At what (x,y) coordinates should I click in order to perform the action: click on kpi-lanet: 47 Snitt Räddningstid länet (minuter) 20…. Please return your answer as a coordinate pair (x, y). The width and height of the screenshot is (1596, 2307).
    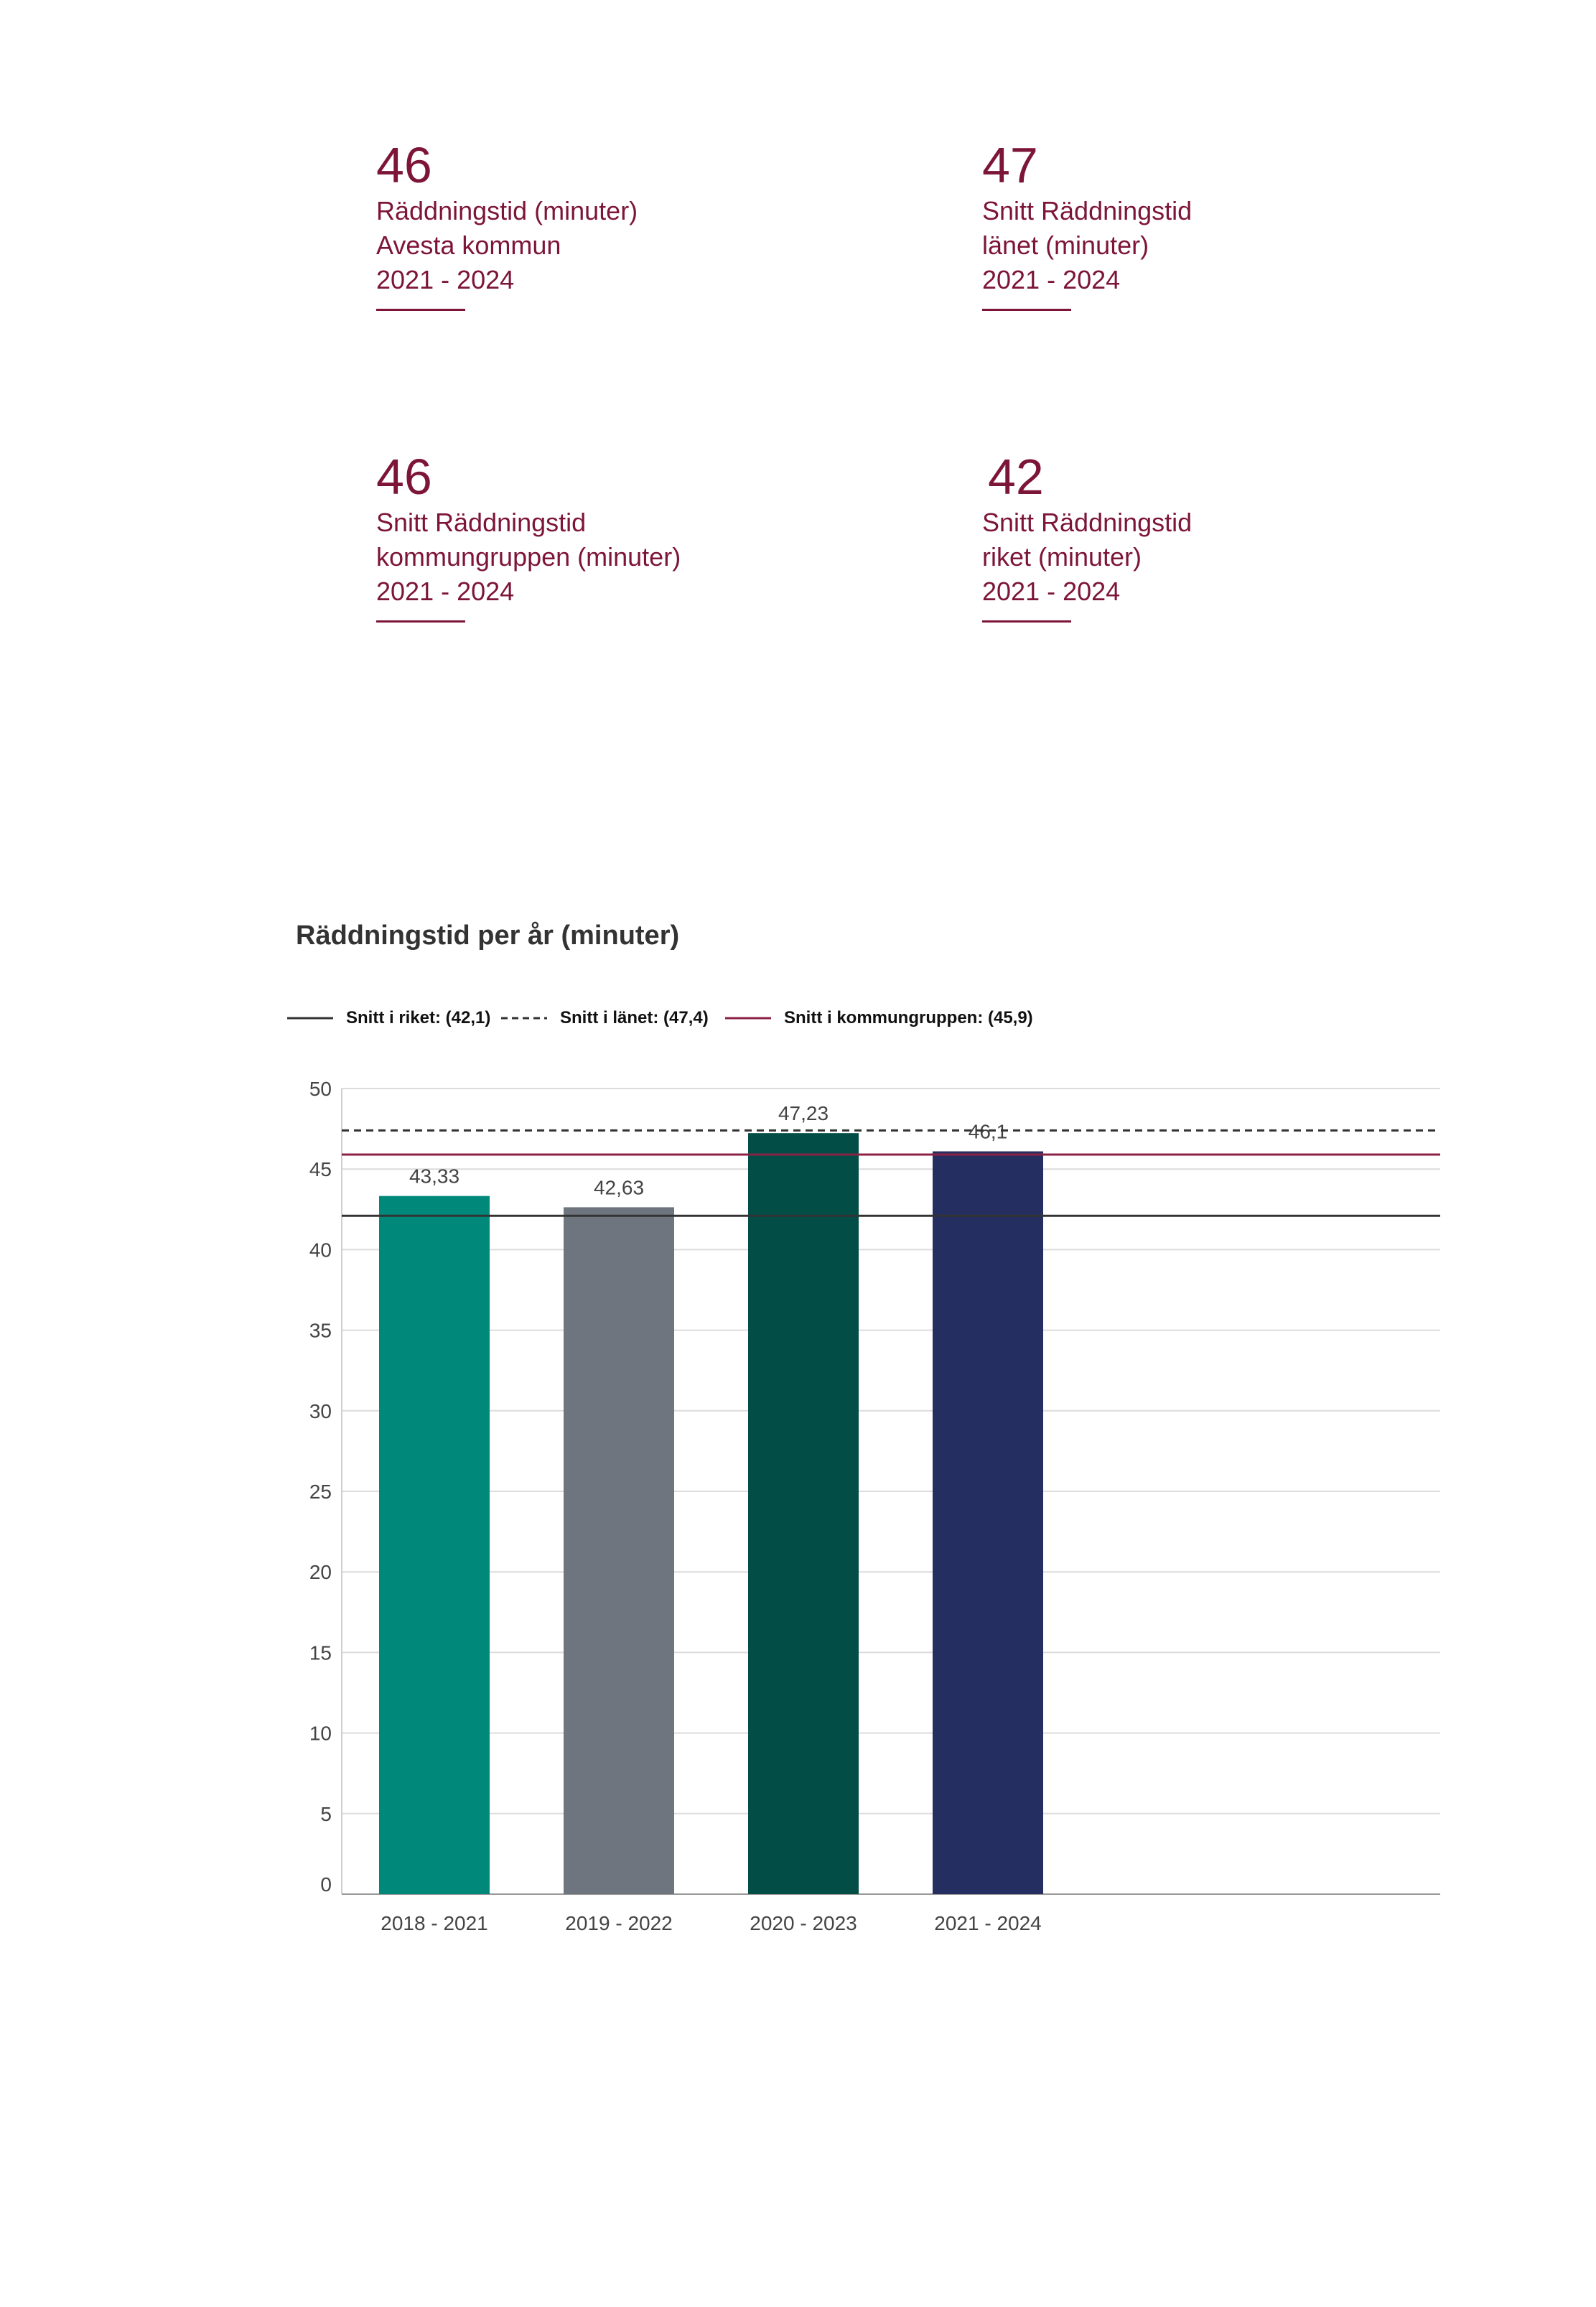
    Looking at the image, I should click on (1087, 223).